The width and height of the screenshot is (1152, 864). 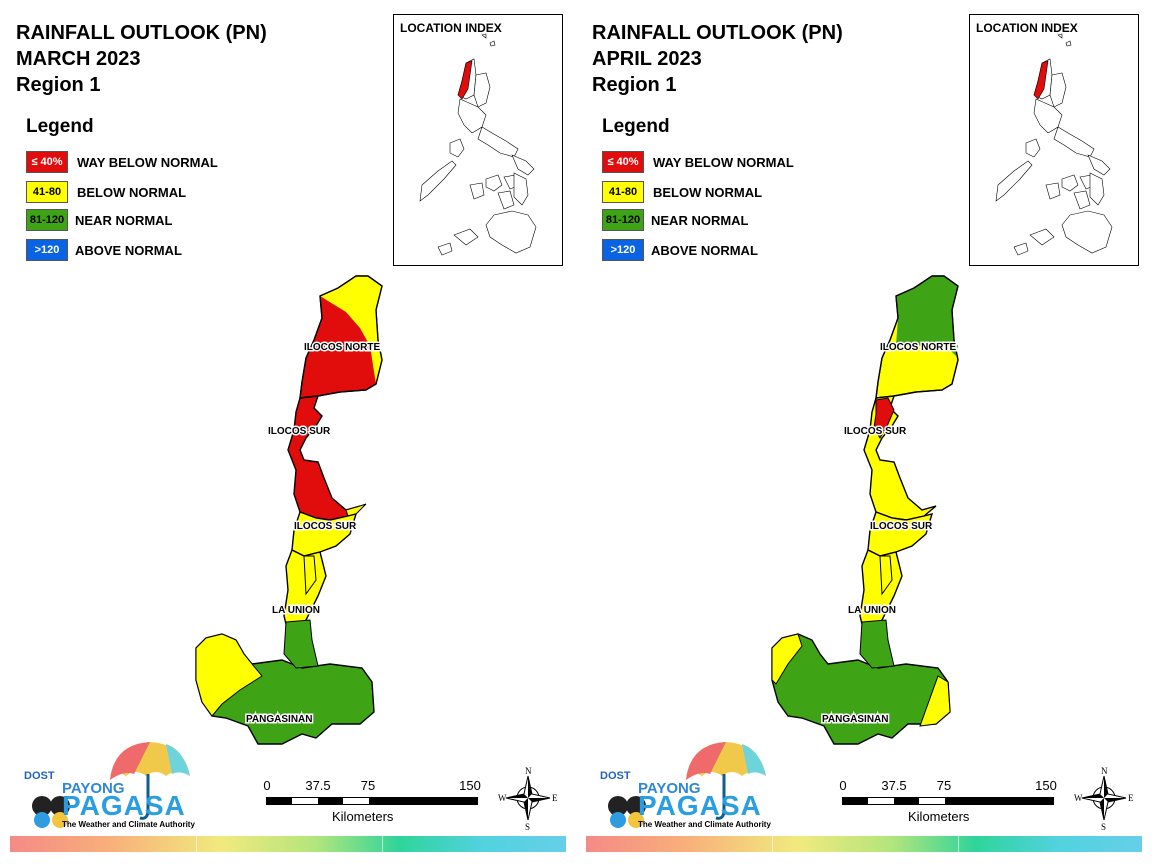 I want to click on legend-code: 41-80, so click(x=623, y=192).